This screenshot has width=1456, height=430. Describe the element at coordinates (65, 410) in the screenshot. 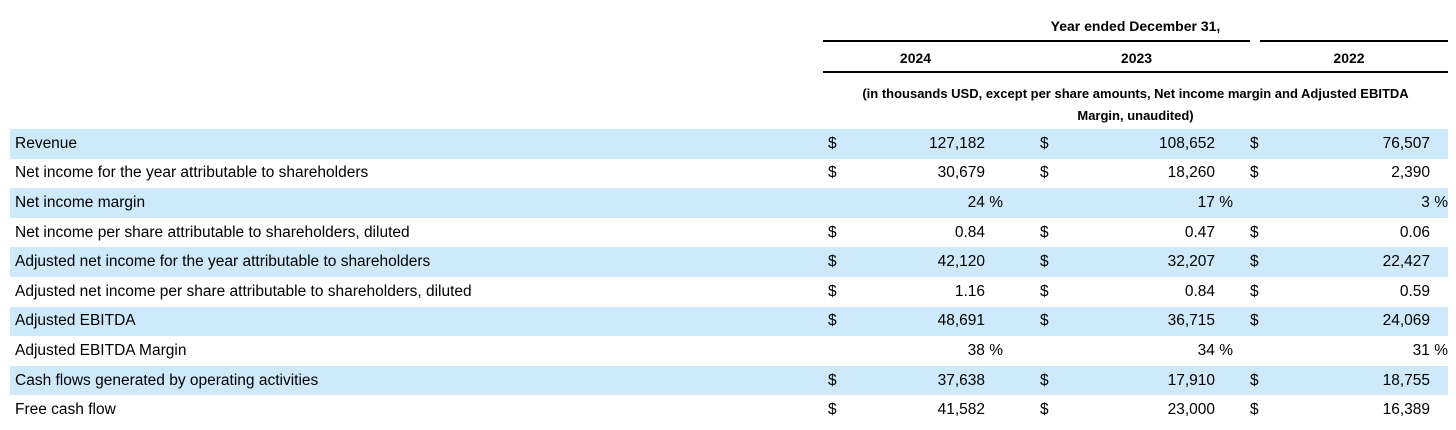

I see `row-label: Free cash flow` at that location.